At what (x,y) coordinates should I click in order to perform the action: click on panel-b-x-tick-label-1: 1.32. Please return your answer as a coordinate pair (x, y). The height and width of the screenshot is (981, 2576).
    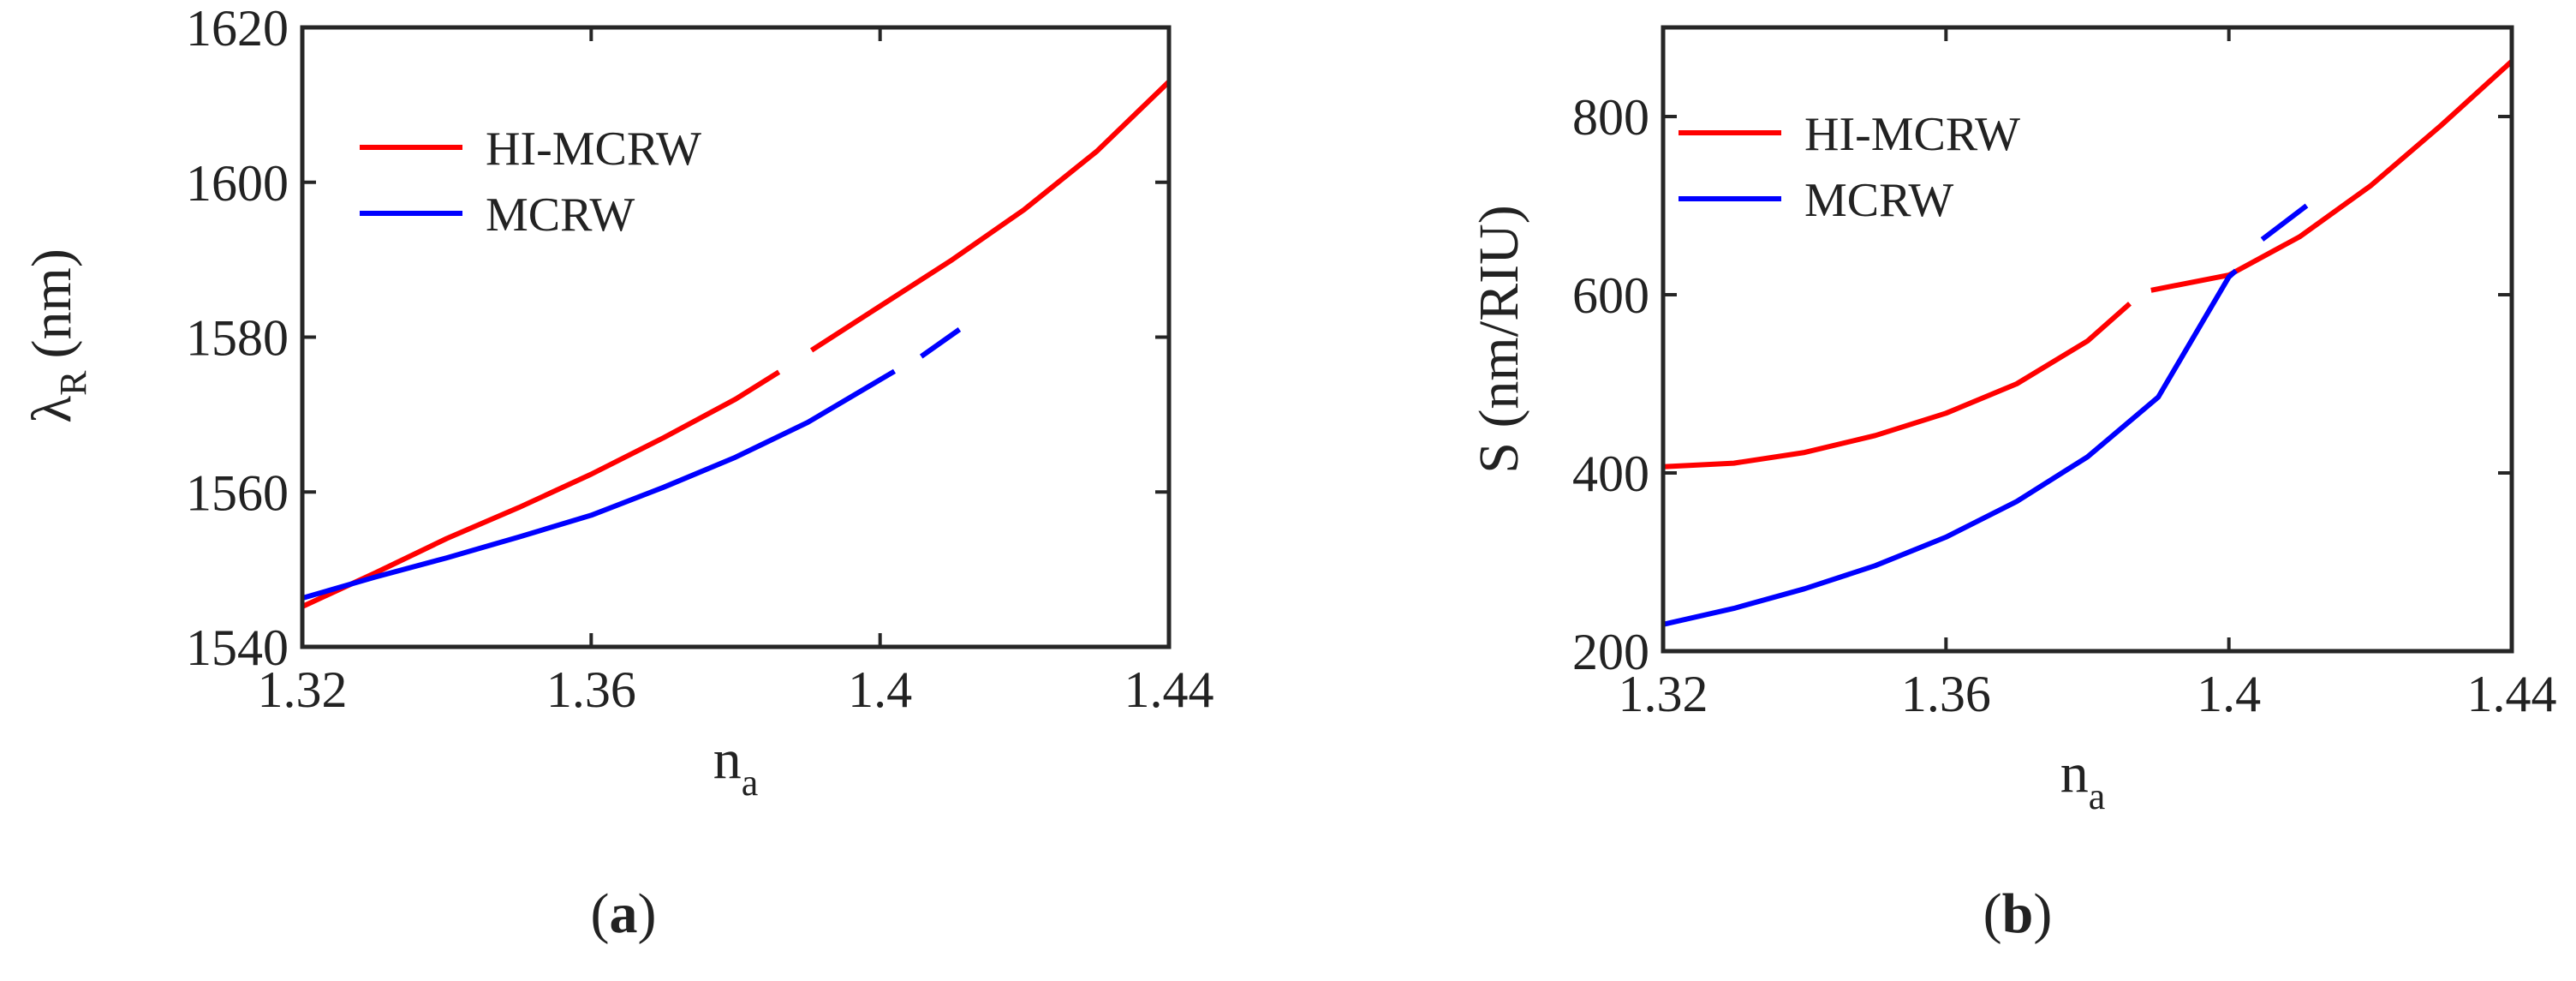
    Looking at the image, I should click on (1664, 694).